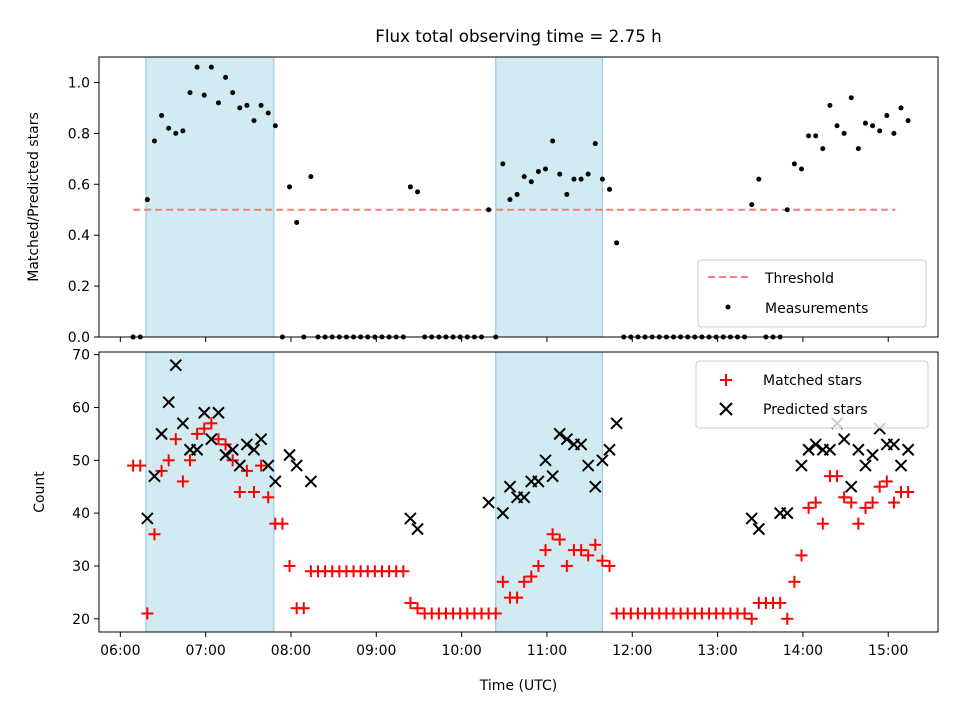 This screenshot has width=960, height=720. What do you see at coordinates (34, 197) in the screenshot?
I see `top-y-axis-label: Matched/Predicted stars` at bounding box center [34, 197].